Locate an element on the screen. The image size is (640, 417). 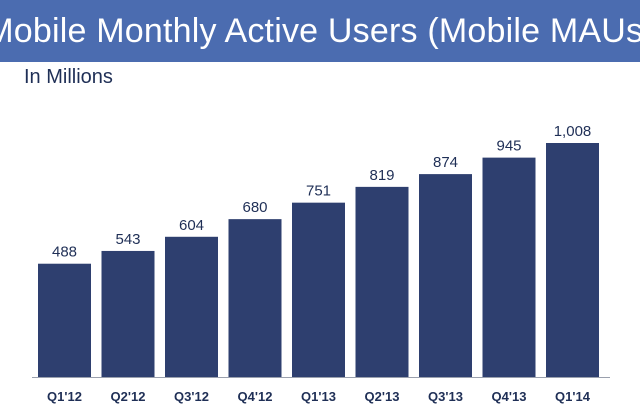
category-label-7: Q4'13 is located at coordinates (509, 396).